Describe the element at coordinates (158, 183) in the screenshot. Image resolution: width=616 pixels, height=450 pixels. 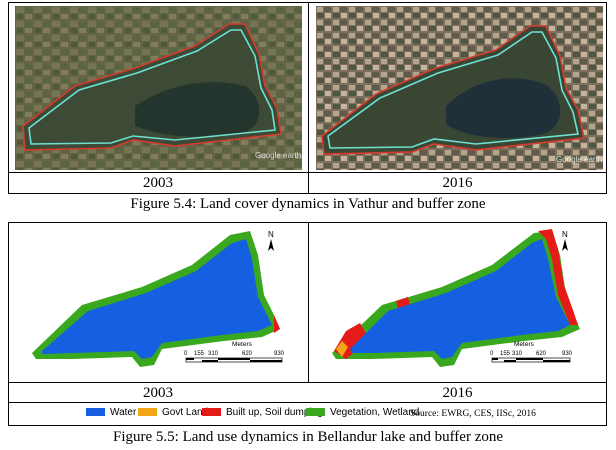
I see `figure-5-4-year-2003: 2003` at that location.